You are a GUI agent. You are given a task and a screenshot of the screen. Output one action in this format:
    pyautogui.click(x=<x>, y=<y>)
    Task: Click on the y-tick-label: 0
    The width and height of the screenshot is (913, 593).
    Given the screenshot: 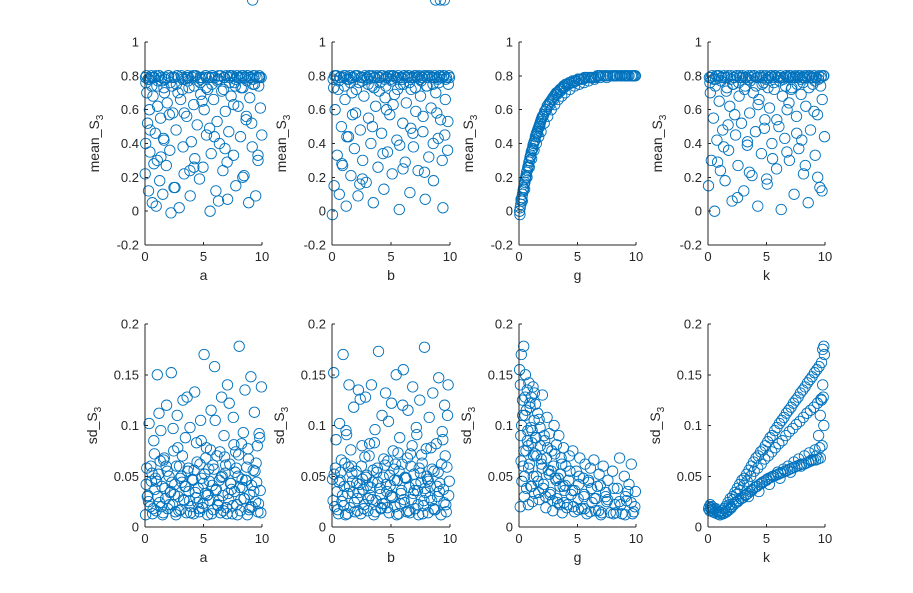 What is the action you would take?
    pyautogui.click(x=509, y=211)
    